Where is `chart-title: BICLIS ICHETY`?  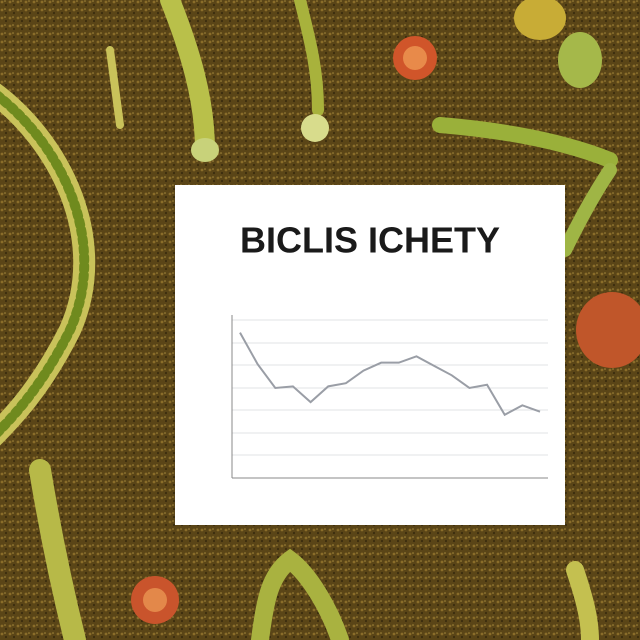 chart-title: BICLIS ICHETY is located at coordinates (370, 240).